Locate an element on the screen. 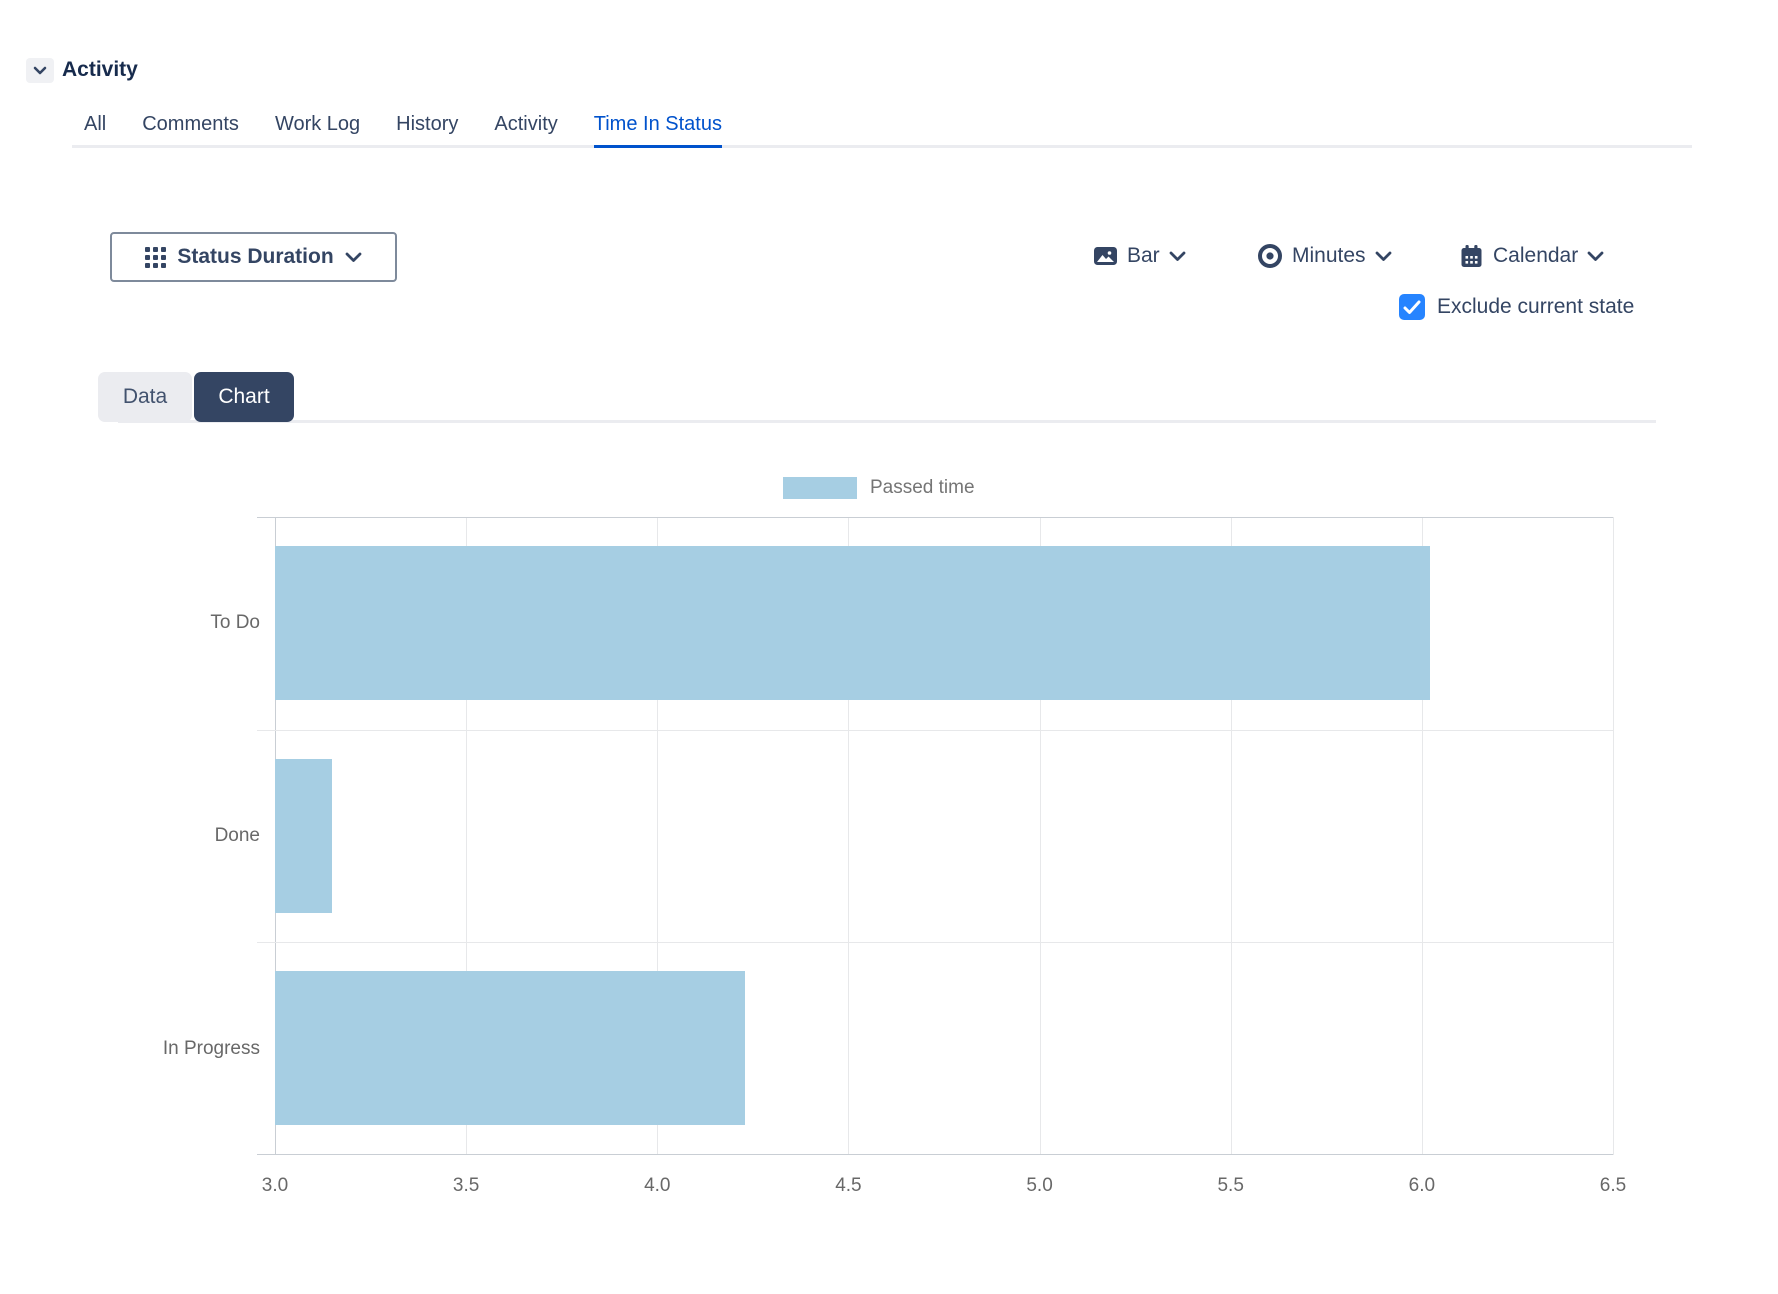  chart-type-dropdown: Bar is located at coordinates (1139, 256).